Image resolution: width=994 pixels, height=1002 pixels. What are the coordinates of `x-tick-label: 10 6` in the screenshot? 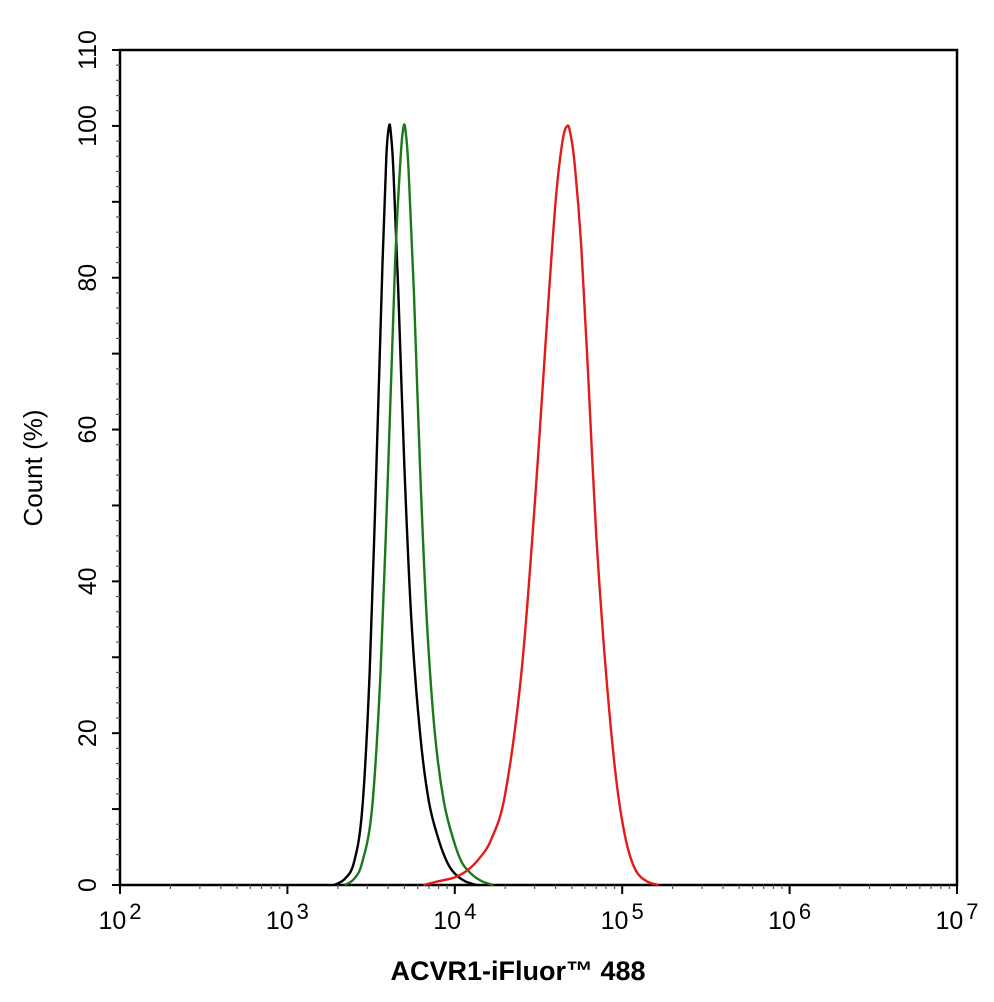 It's located at (789, 917).